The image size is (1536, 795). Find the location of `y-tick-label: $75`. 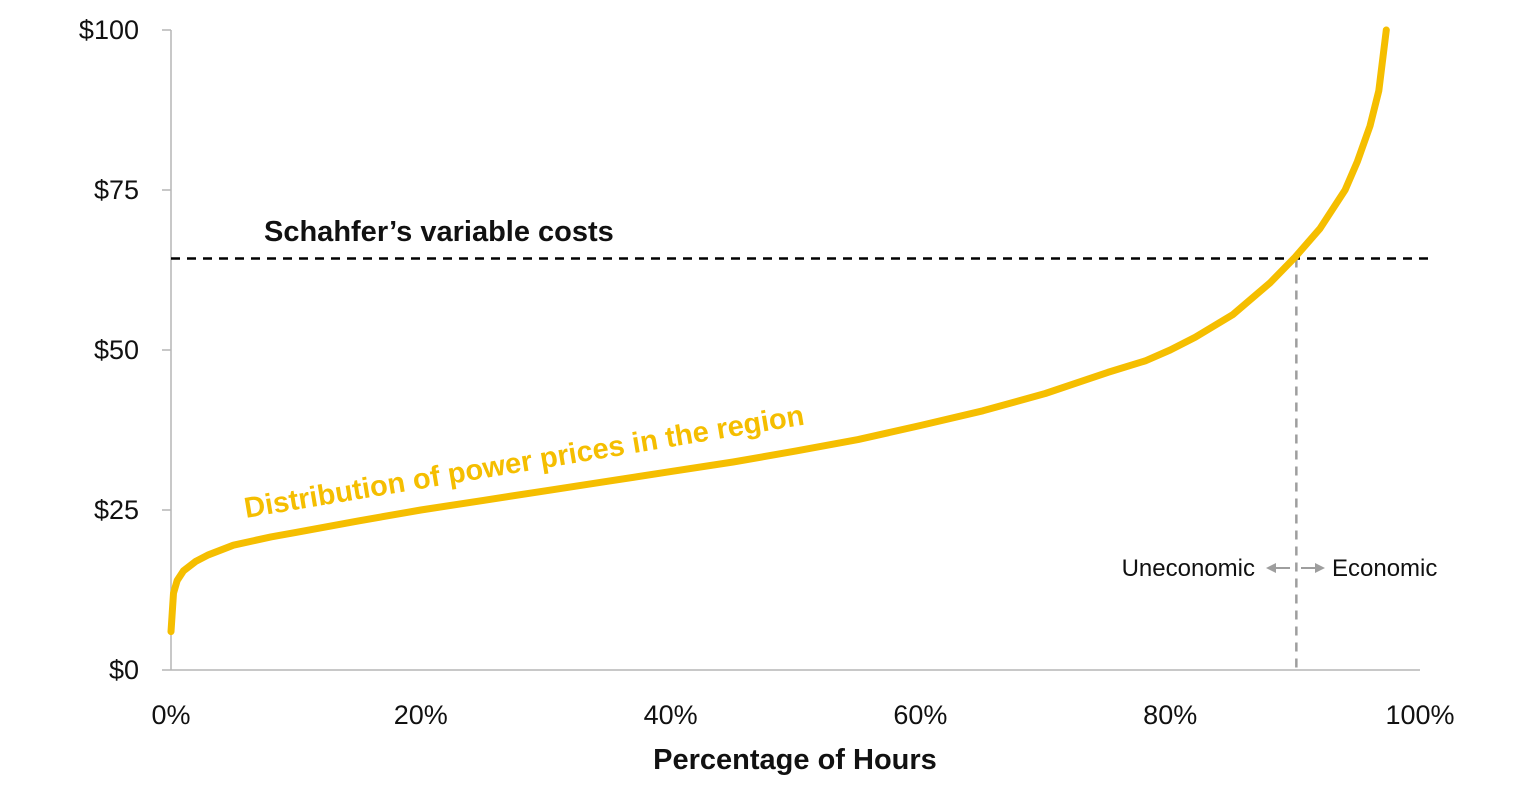

y-tick-label: $75 is located at coordinates (116, 190).